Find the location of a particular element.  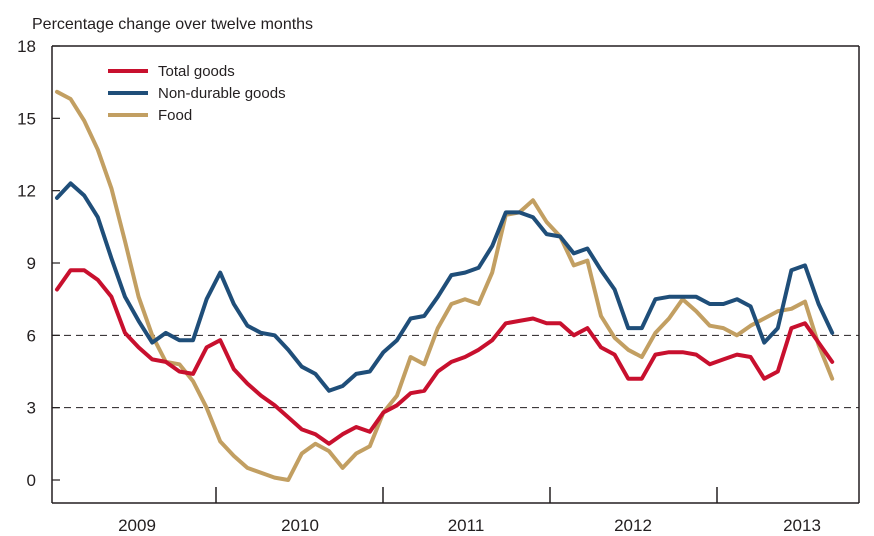

y-tick-label: 0 is located at coordinates (31, 480).